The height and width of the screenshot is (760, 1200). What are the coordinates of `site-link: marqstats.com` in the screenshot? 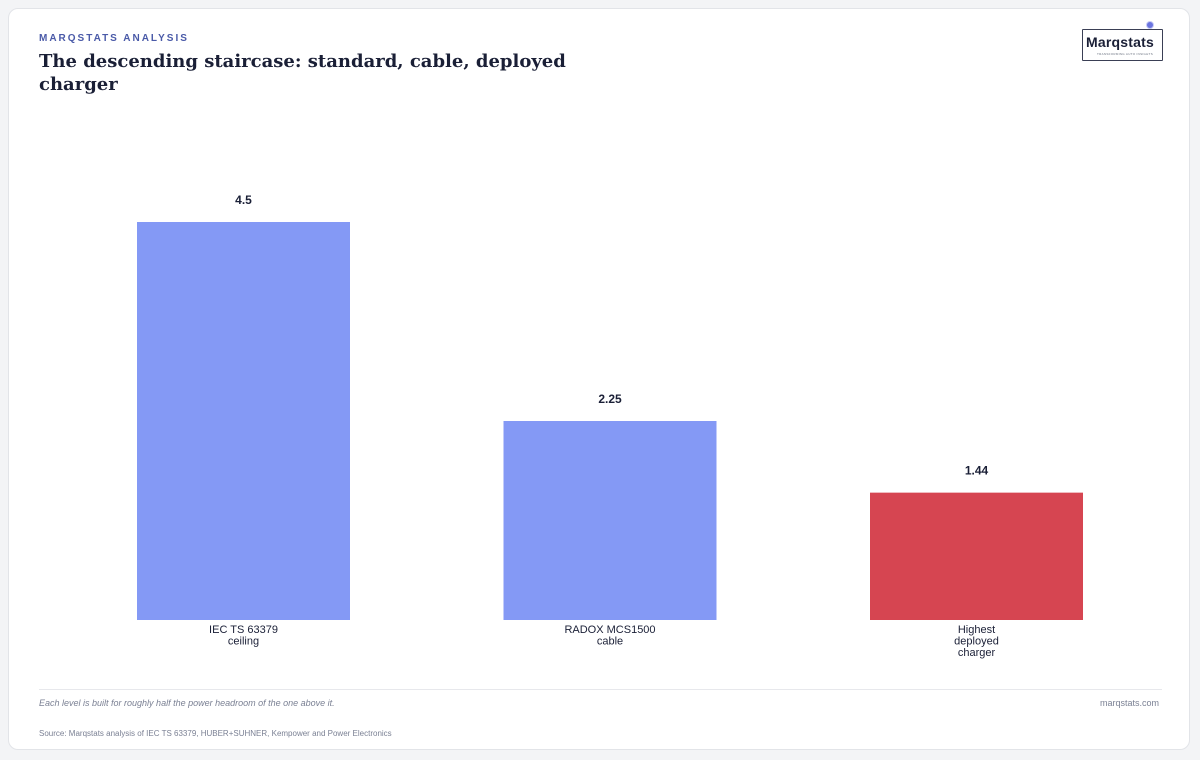 It's located at (1129, 703).